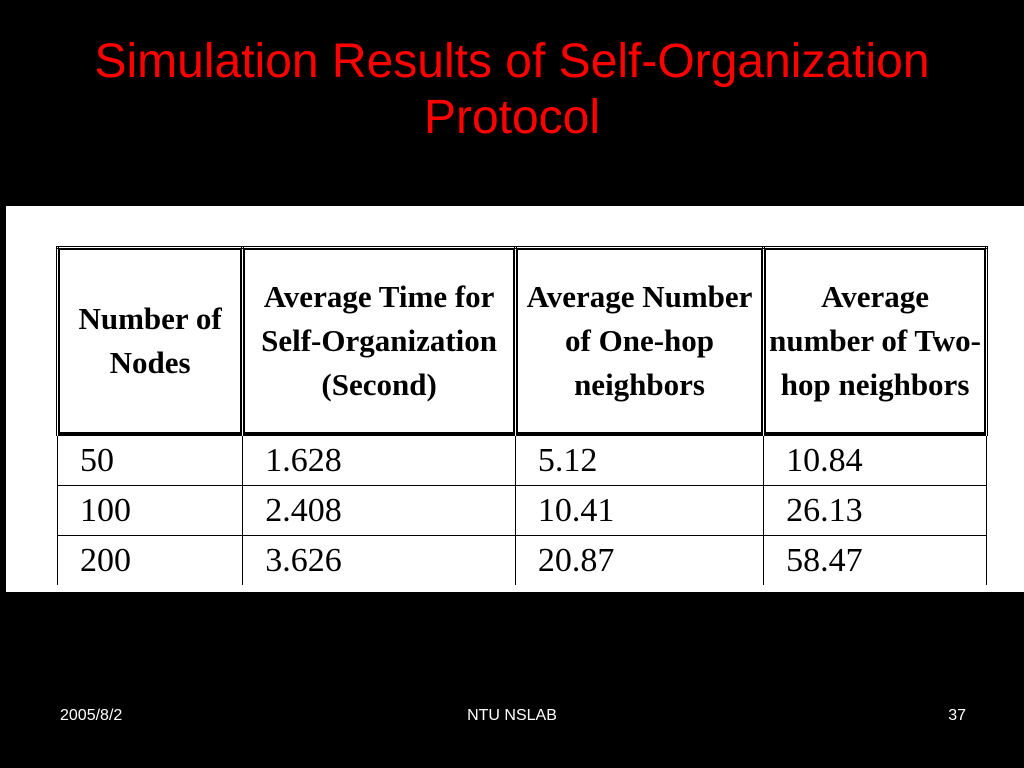  Describe the element at coordinates (379, 560) in the screenshot. I see `table-cell: 3.626` at that location.